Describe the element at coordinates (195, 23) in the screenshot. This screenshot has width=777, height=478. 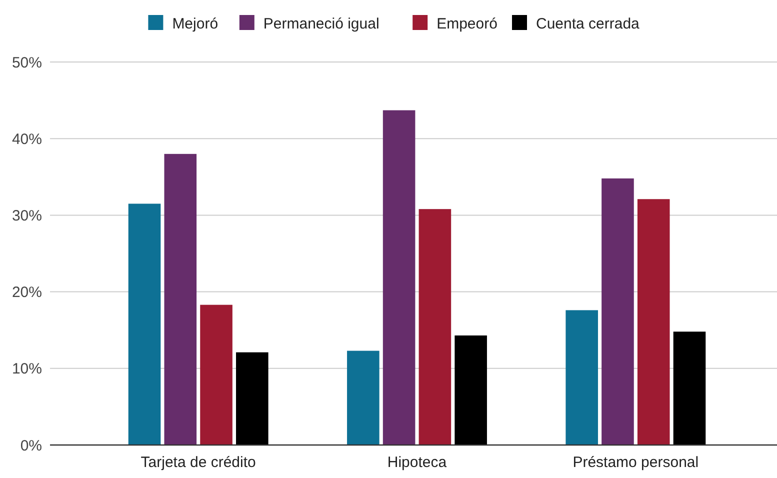
I see `legend-label: Mejoró` at that location.